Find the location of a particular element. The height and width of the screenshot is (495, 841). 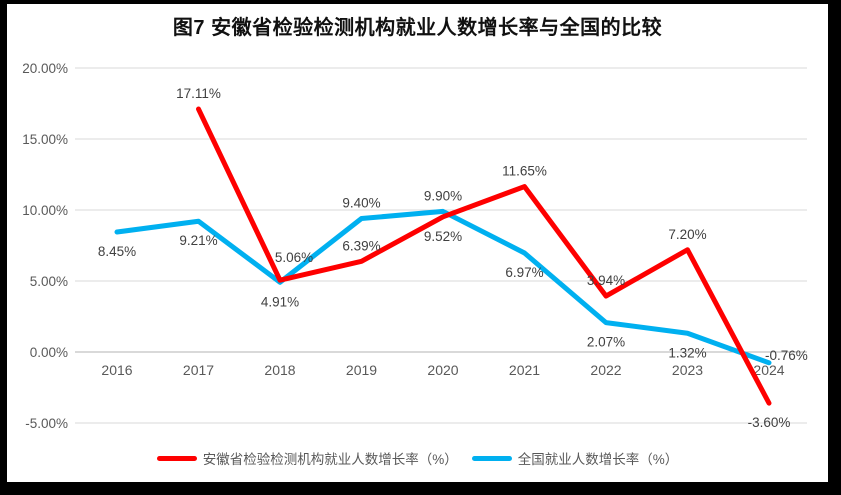

x-axis-label: 2016 is located at coordinates (116, 370).